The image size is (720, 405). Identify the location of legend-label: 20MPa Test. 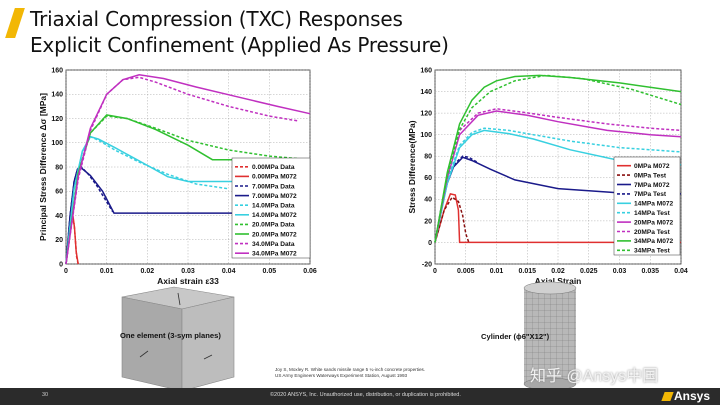
(652, 232).